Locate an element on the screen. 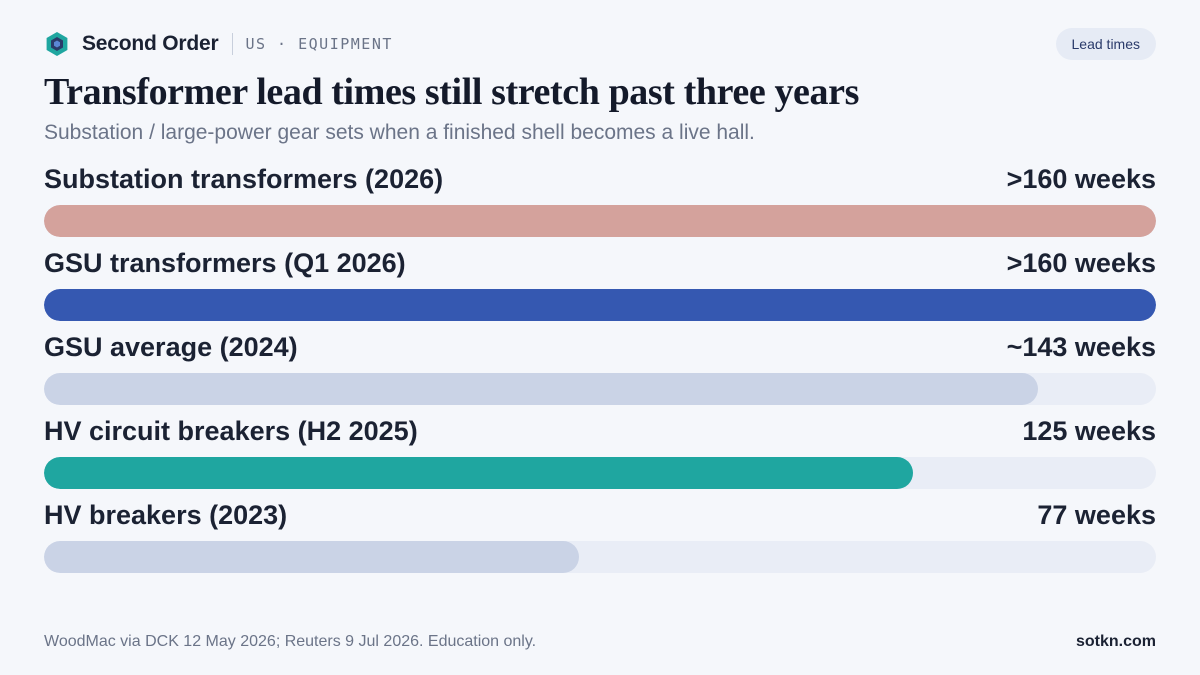 Image resolution: width=1200 pixels, height=675 pixels. value-label: ~143 weeks is located at coordinates (1081, 347).